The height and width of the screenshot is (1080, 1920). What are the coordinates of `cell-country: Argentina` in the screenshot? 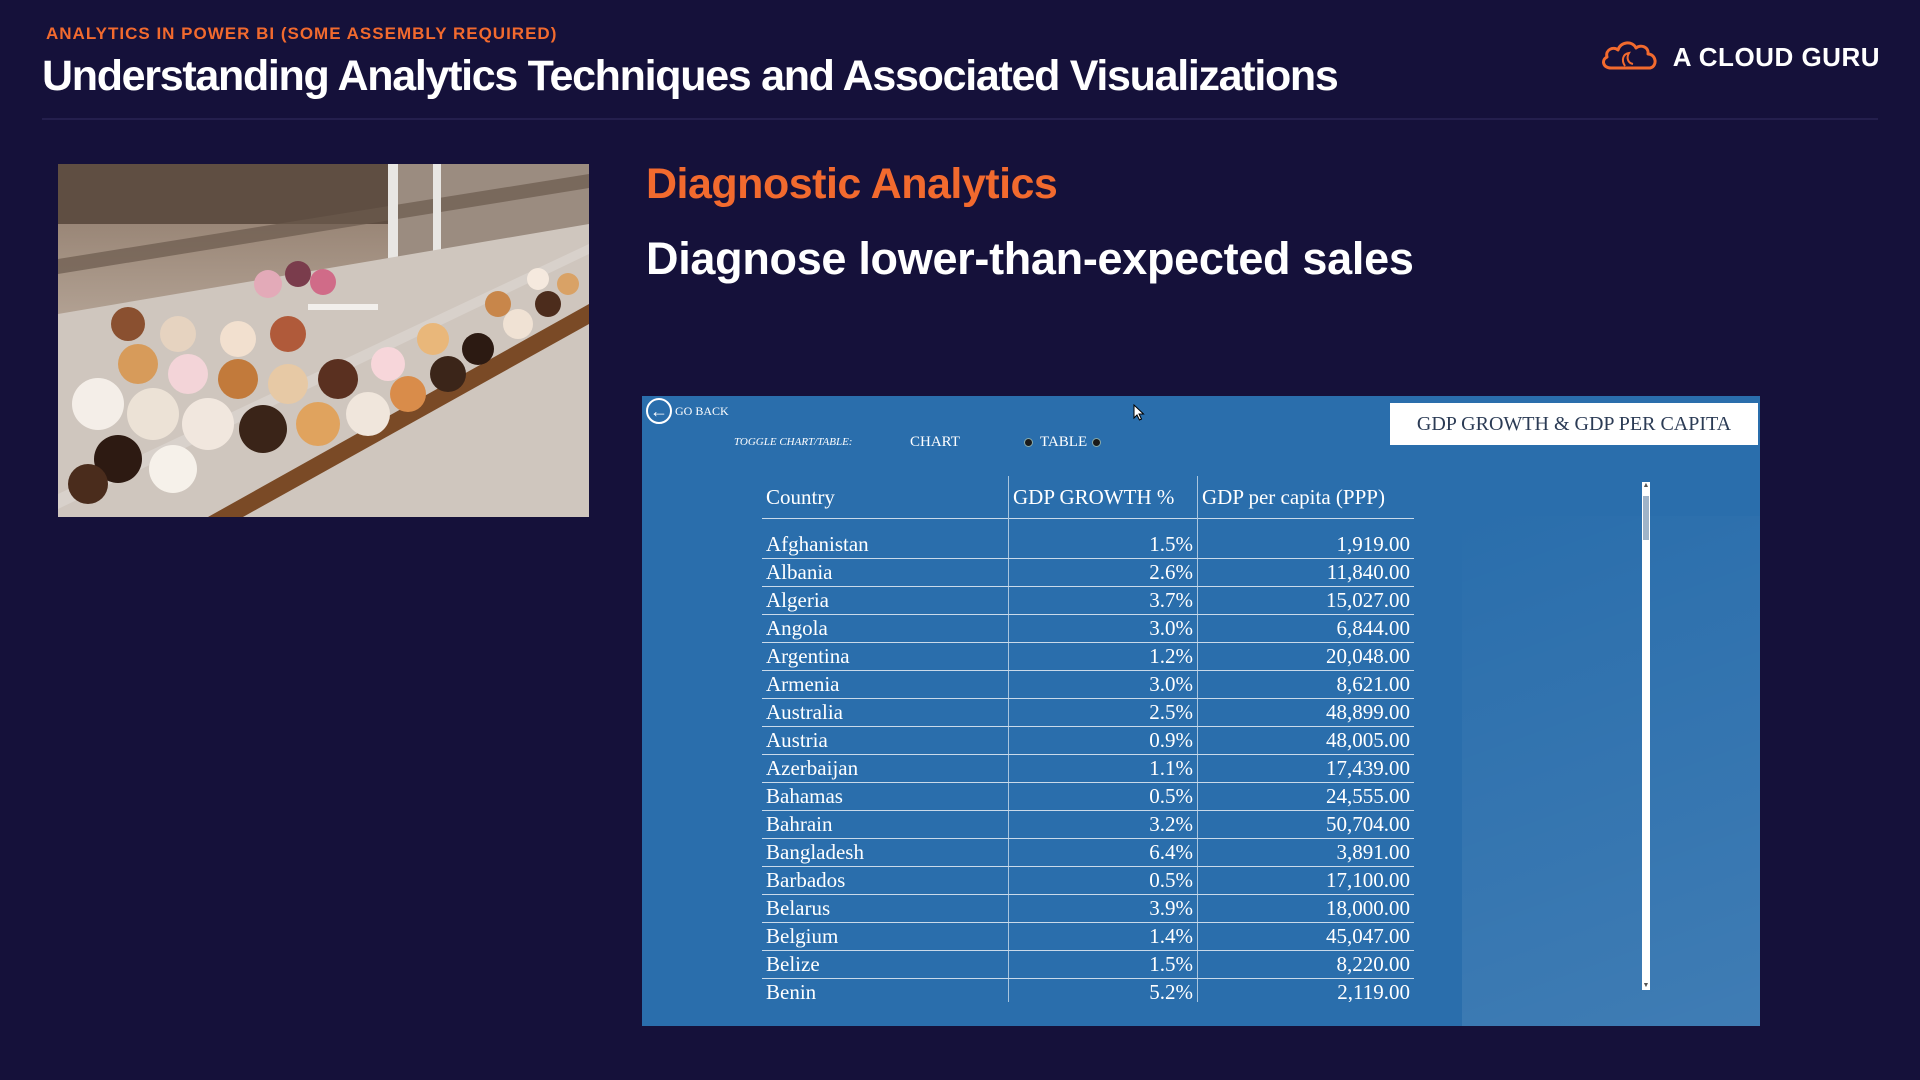 It's located at (885, 656).